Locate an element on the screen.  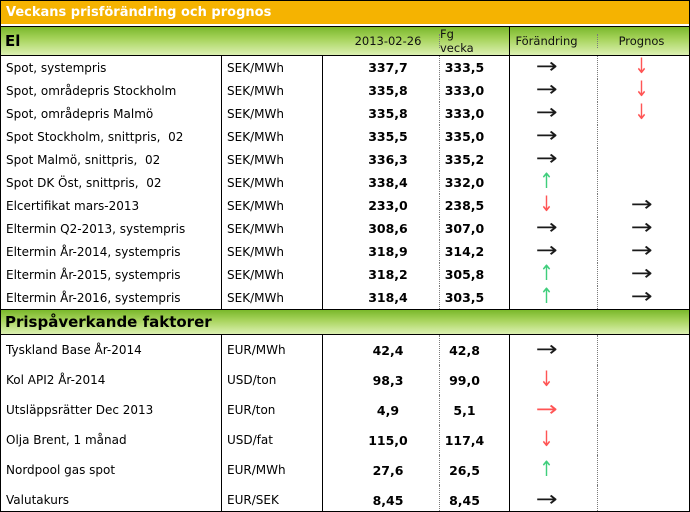
right-arrow-red-icon: → is located at coordinates (546, 408).